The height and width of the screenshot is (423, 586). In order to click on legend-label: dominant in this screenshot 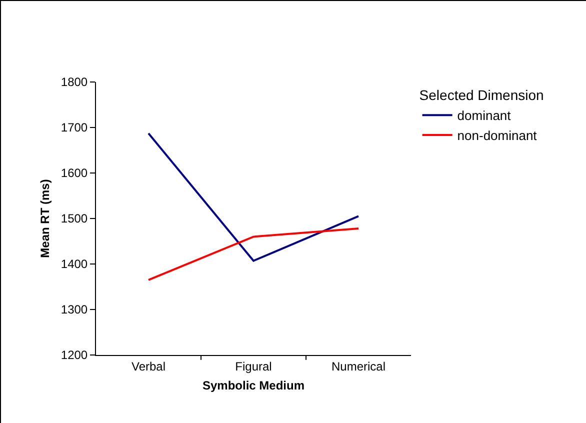, I will do `click(484, 116)`.